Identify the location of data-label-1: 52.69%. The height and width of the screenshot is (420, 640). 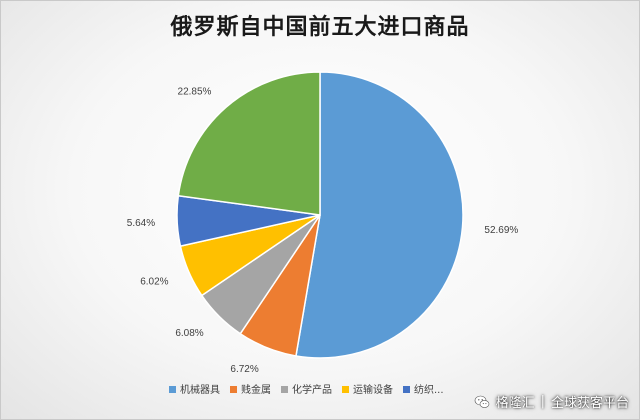
(501, 230).